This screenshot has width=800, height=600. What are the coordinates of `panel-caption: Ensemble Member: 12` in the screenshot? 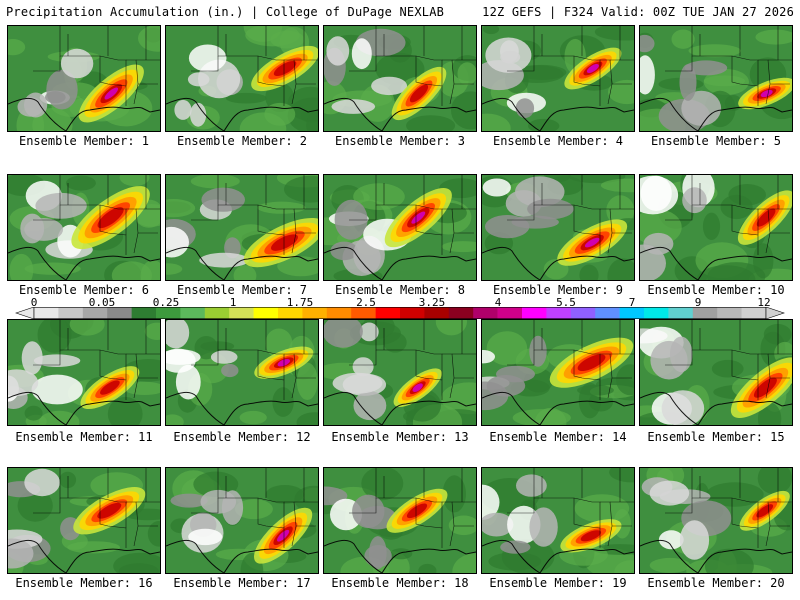 It's located at (242, 437).